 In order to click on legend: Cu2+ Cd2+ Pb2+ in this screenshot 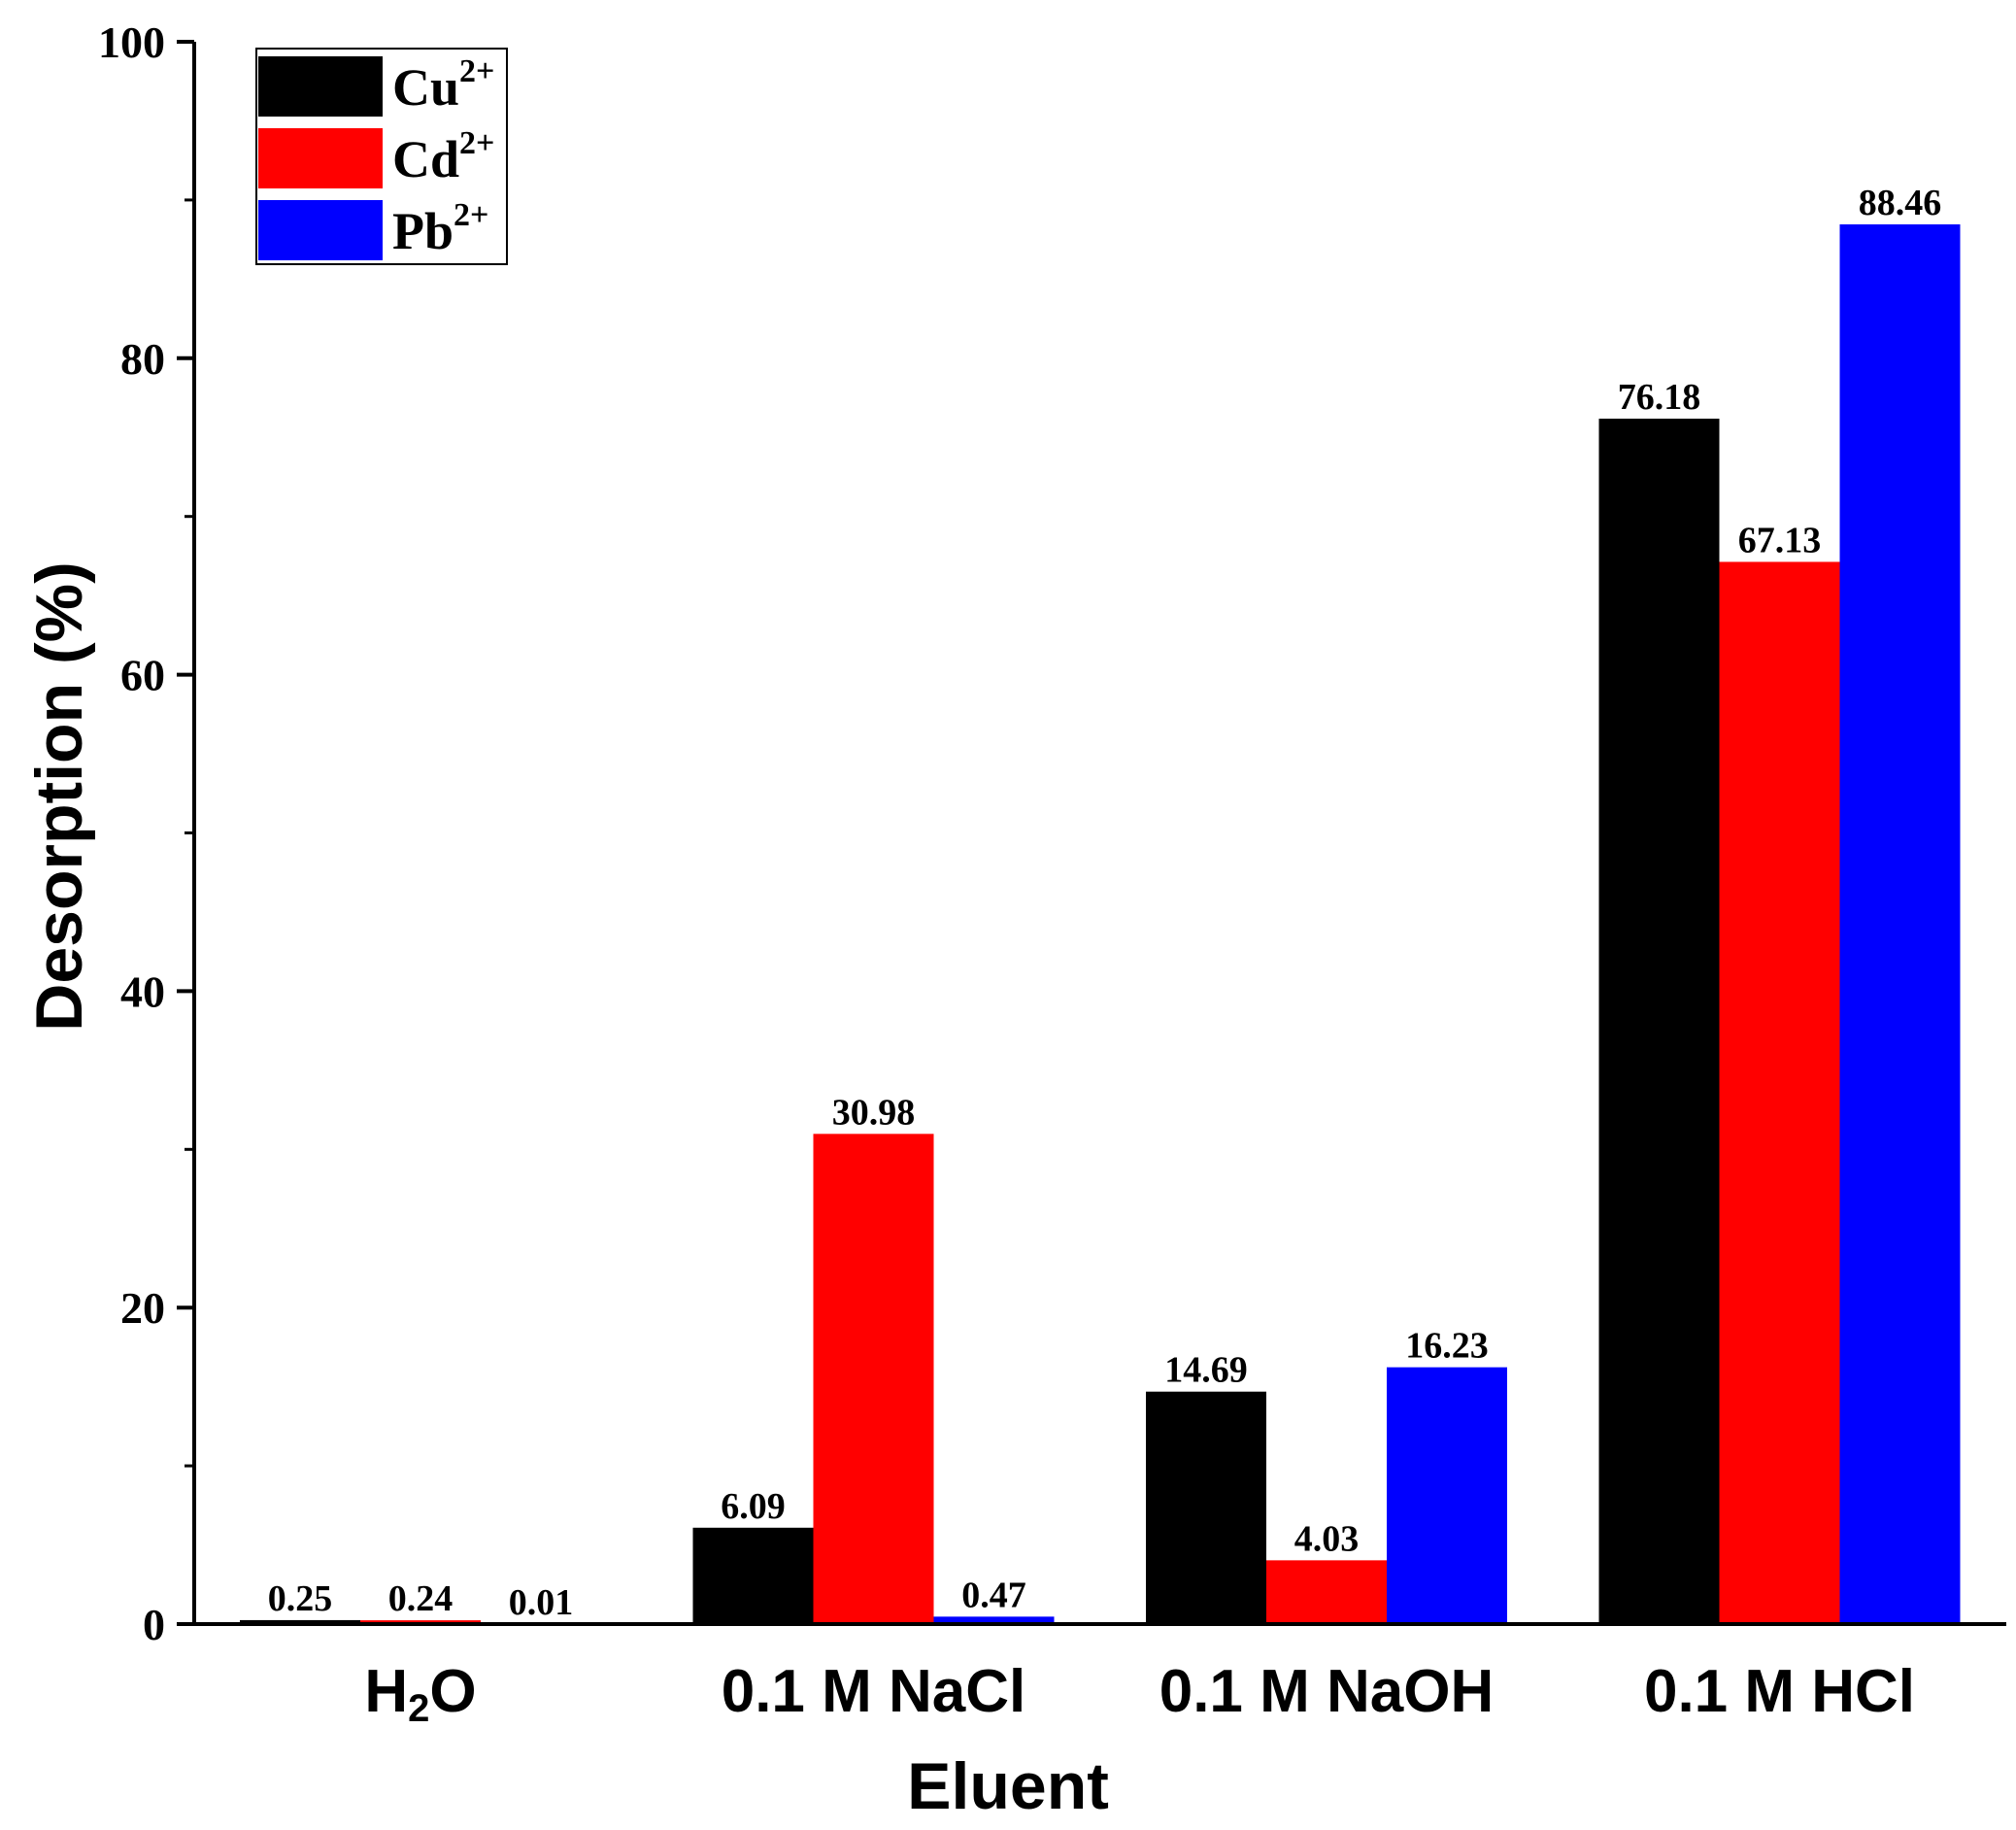, I will do `click(381, 157)`.